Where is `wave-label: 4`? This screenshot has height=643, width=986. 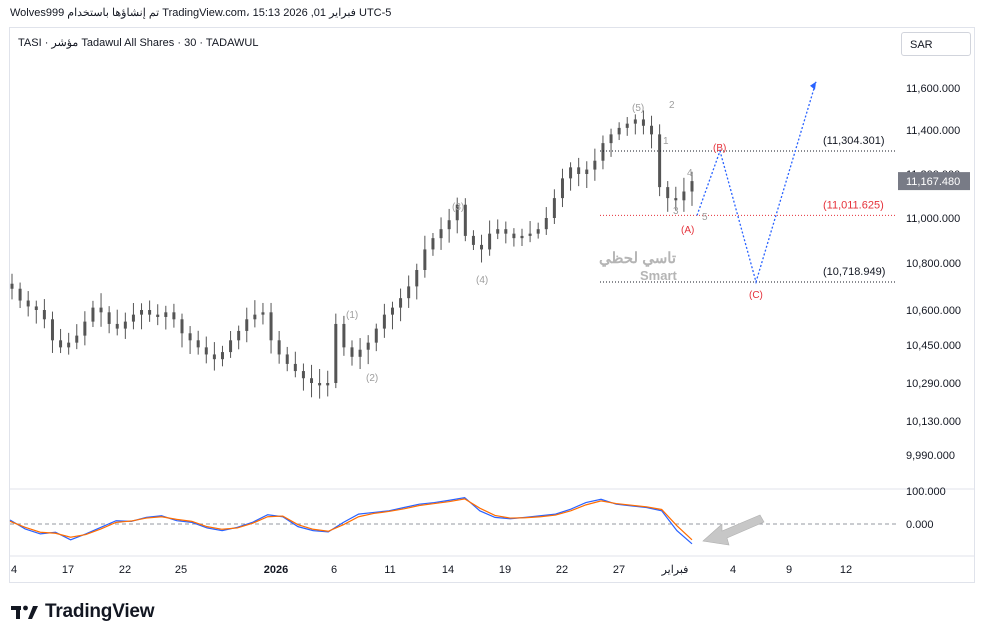 wave-label: 4 is located at coordinates (690, 173).